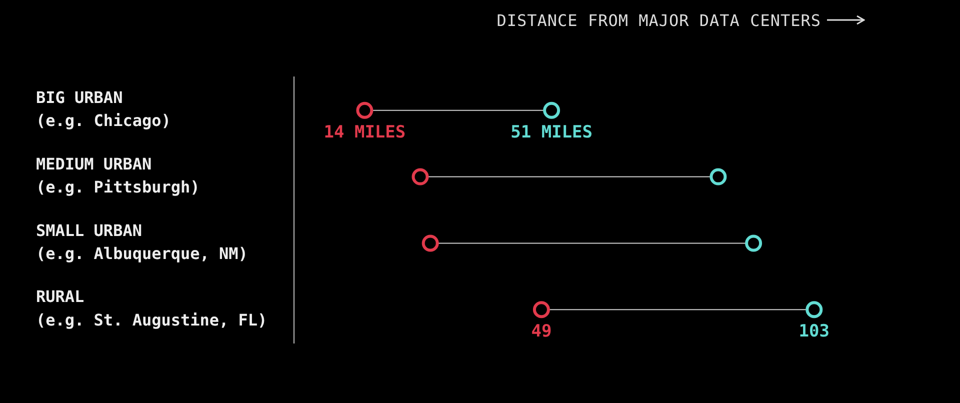 The width and height of the screenshot is (960, 403). What do you see at coordinates (814, 332) in the screenshot?
I see `data-label: 103` at bounding box center [814, 332].